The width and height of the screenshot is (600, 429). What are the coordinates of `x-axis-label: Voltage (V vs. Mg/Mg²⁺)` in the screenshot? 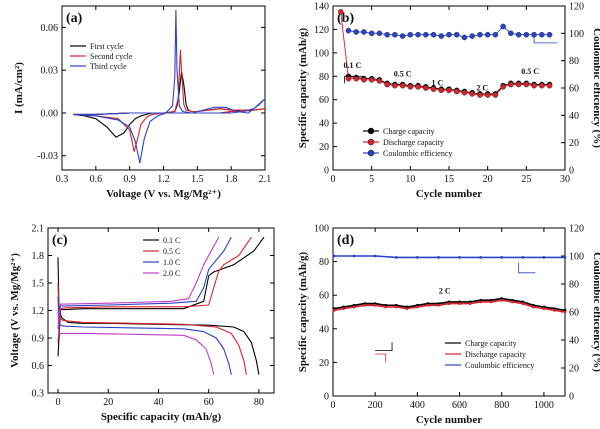 It's located at (163, 194).